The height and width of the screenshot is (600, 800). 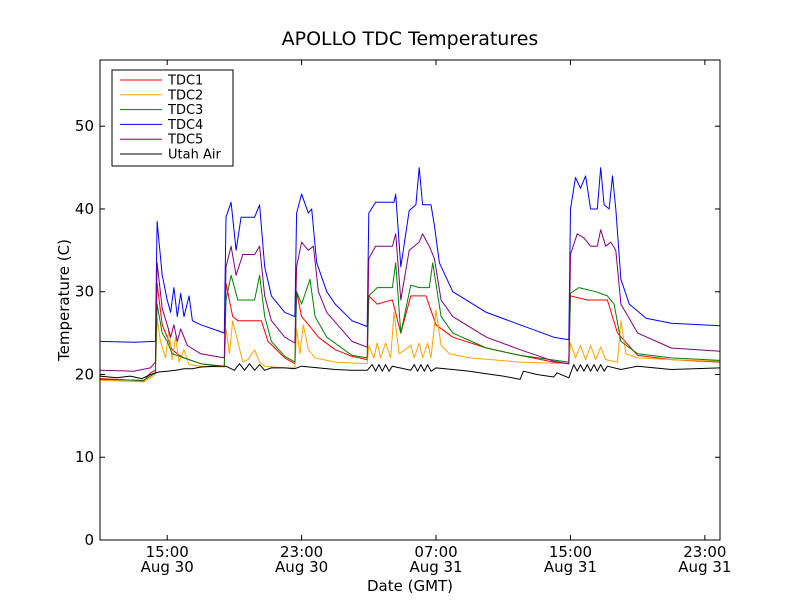 I want to click on y-tick-label: 50, so click(x=84, y=126).